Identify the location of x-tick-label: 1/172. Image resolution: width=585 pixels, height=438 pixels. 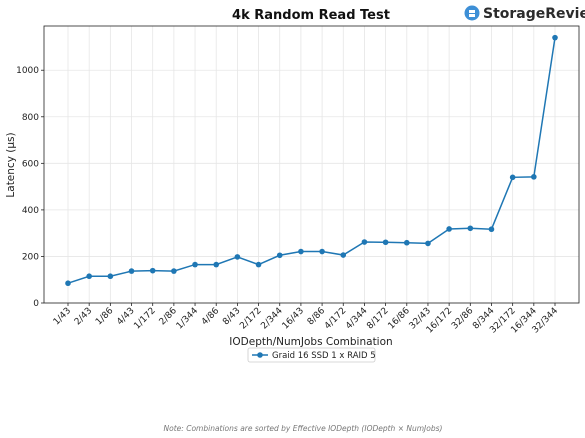
(144, 318).